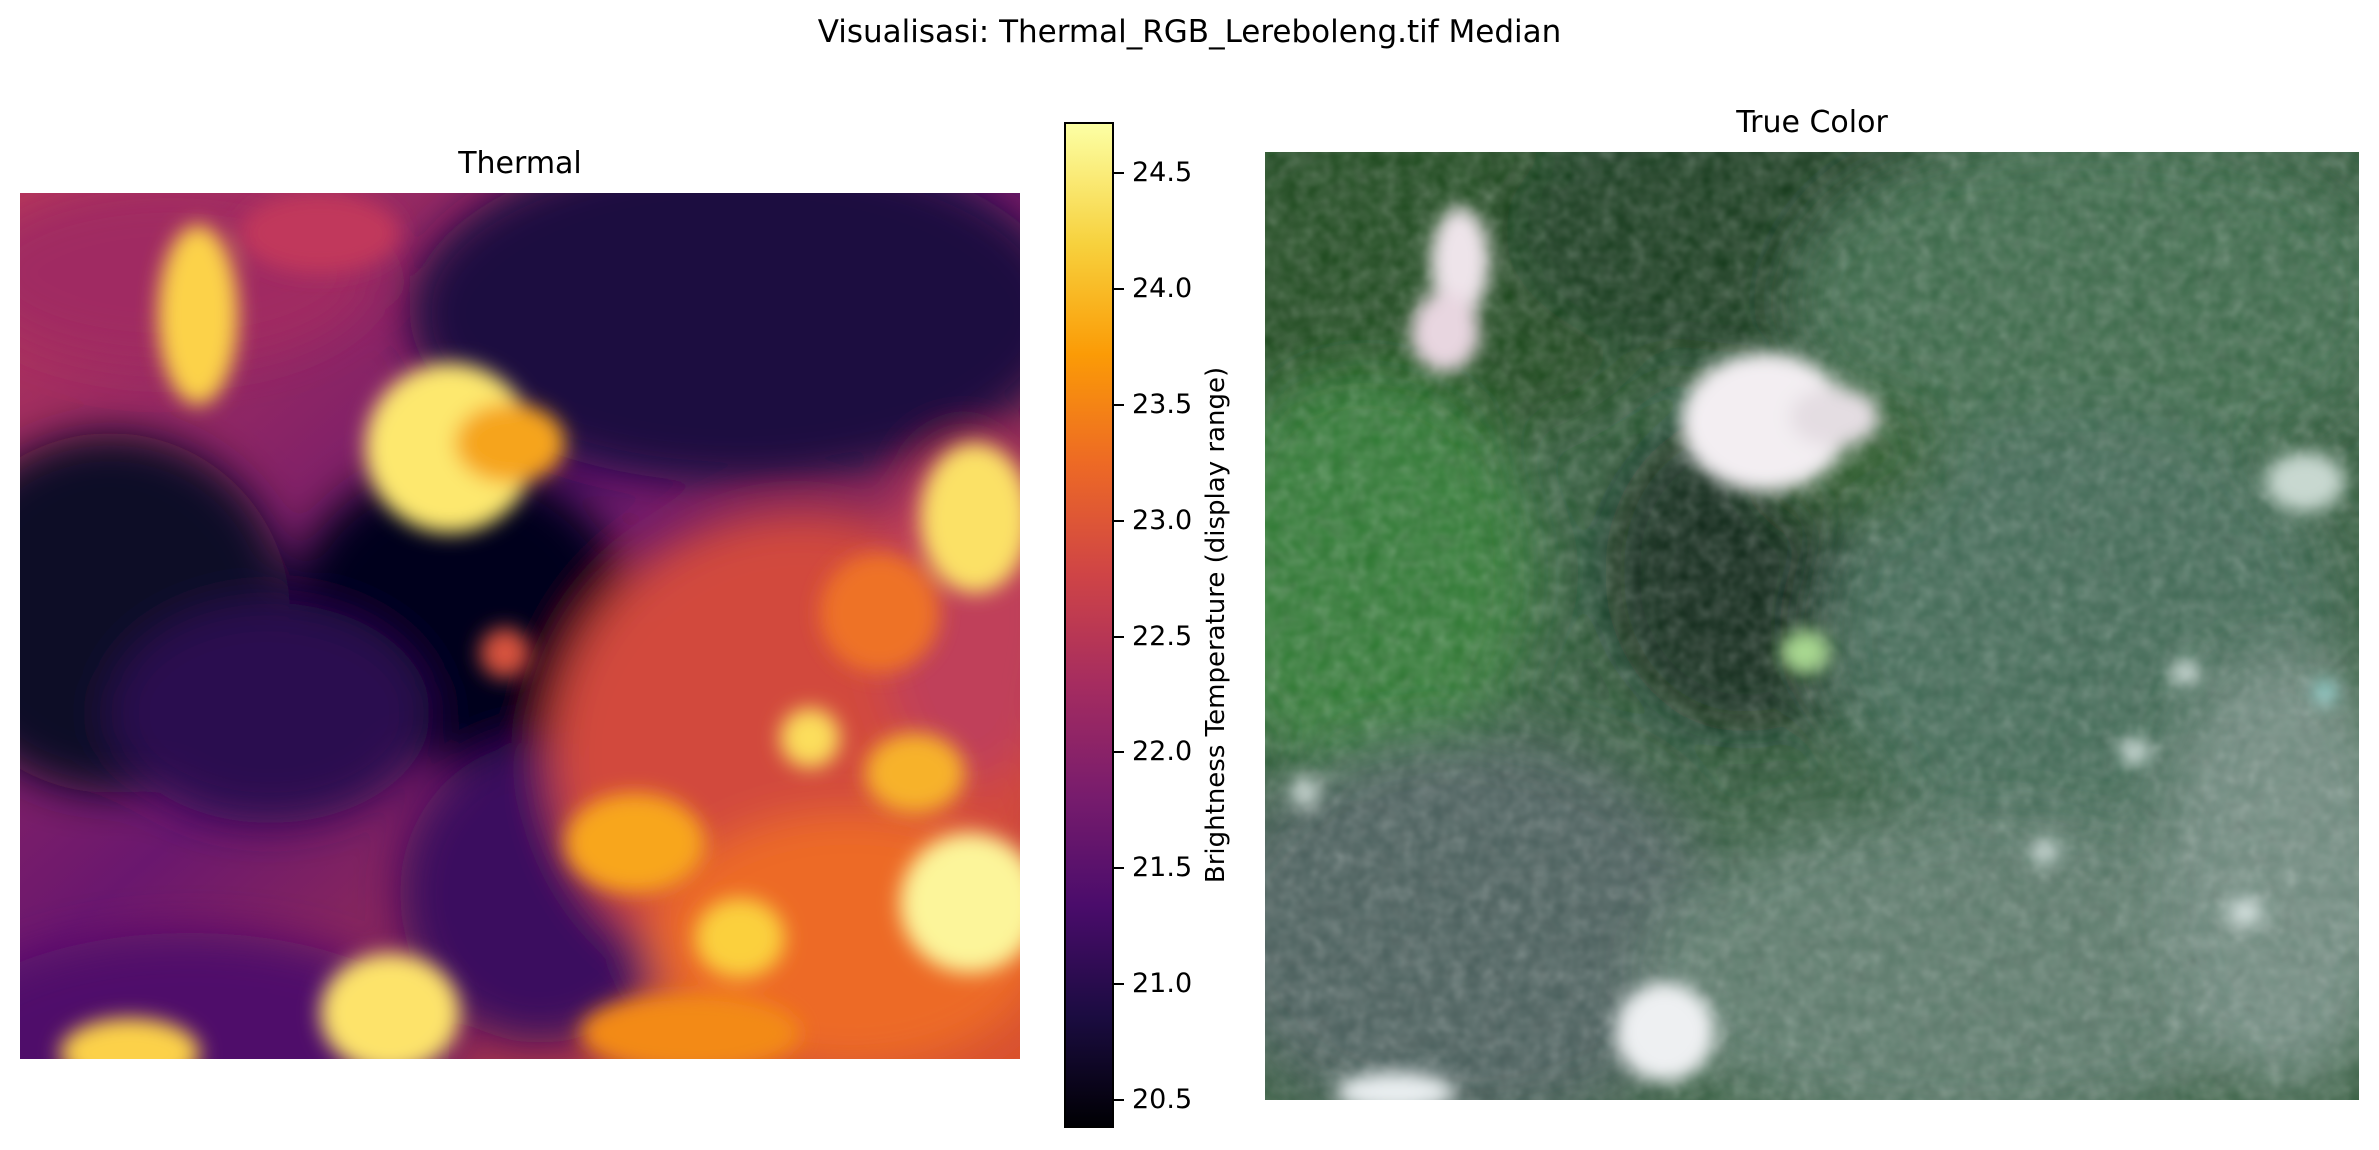 This screenshot has height=1150, width=2379. What do you see at coordinates (1216, 625) in the screenshot?
I see `colorbar-label: Brightness Temperature (display range)` at bounding box center [1216, 625].